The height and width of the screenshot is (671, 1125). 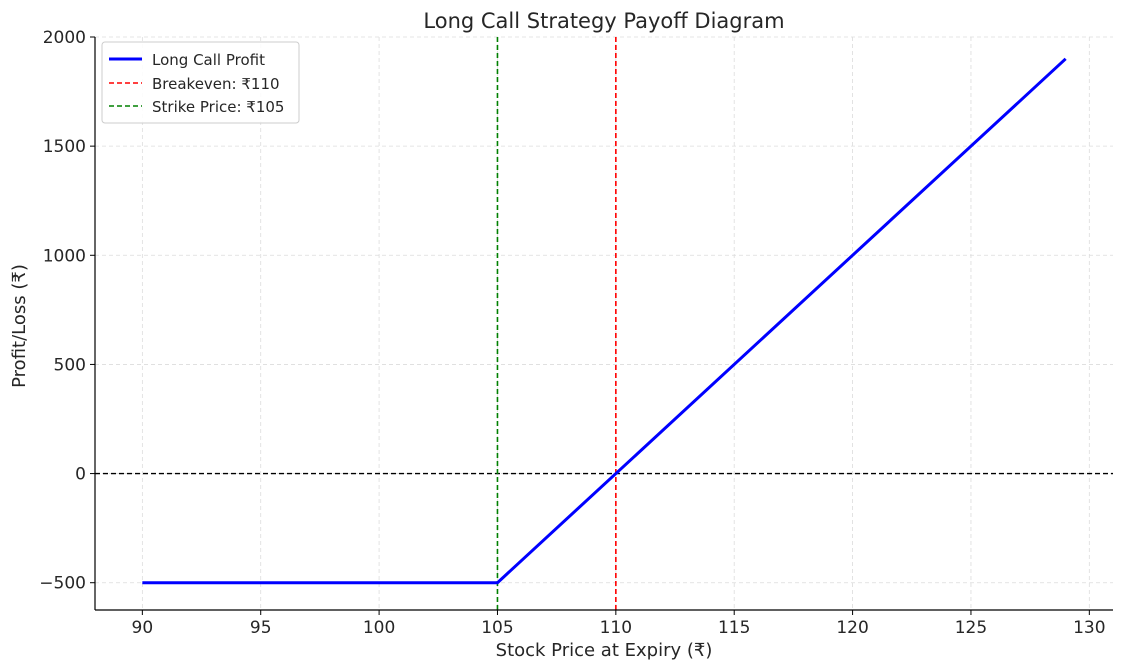 What do you see at coordinates (616, 628) in the screenshot?
I see `x-tick-label-110: 110` at bounding box center [616, 628].